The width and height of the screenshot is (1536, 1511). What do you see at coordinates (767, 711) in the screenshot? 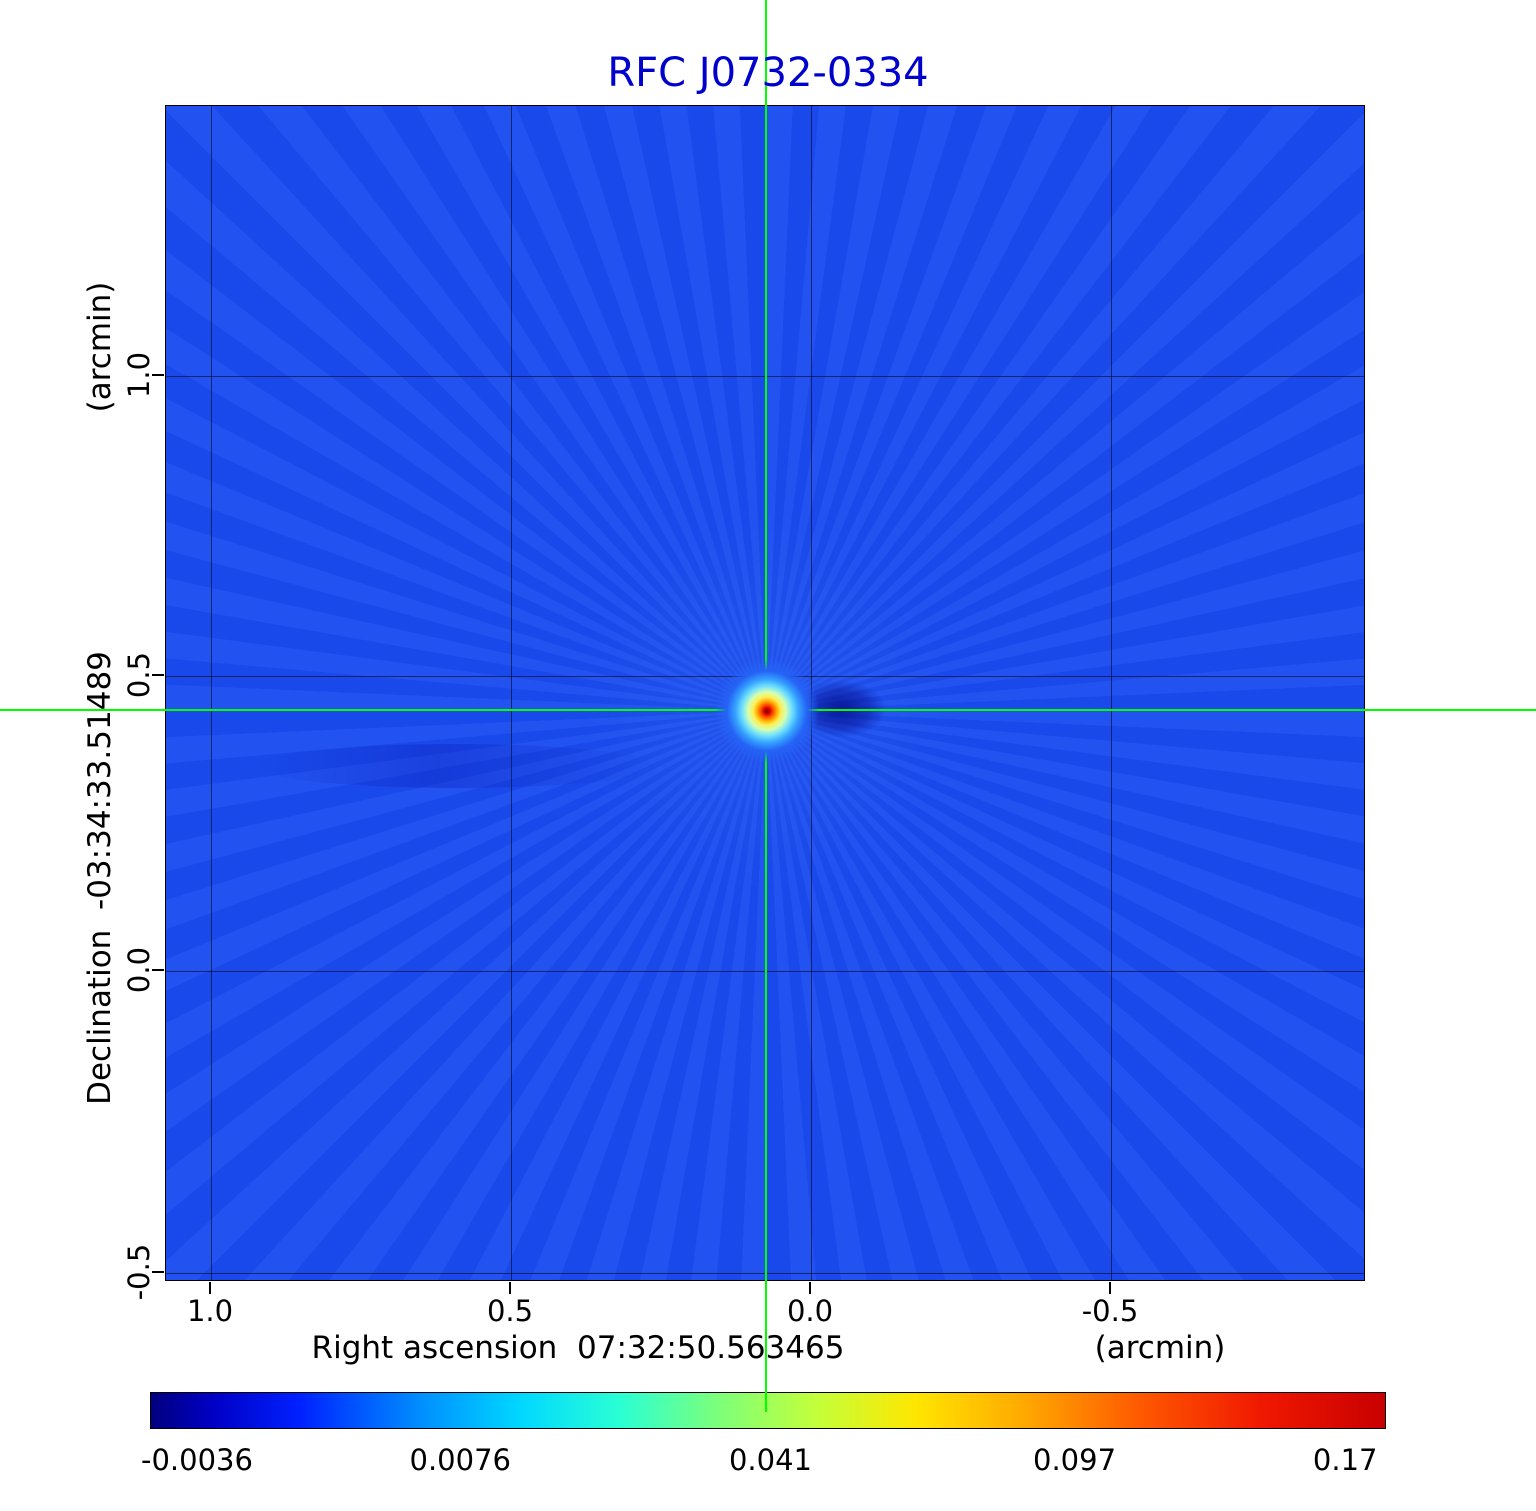
I see `radio-source-peak` at bounding box center [767, 711].